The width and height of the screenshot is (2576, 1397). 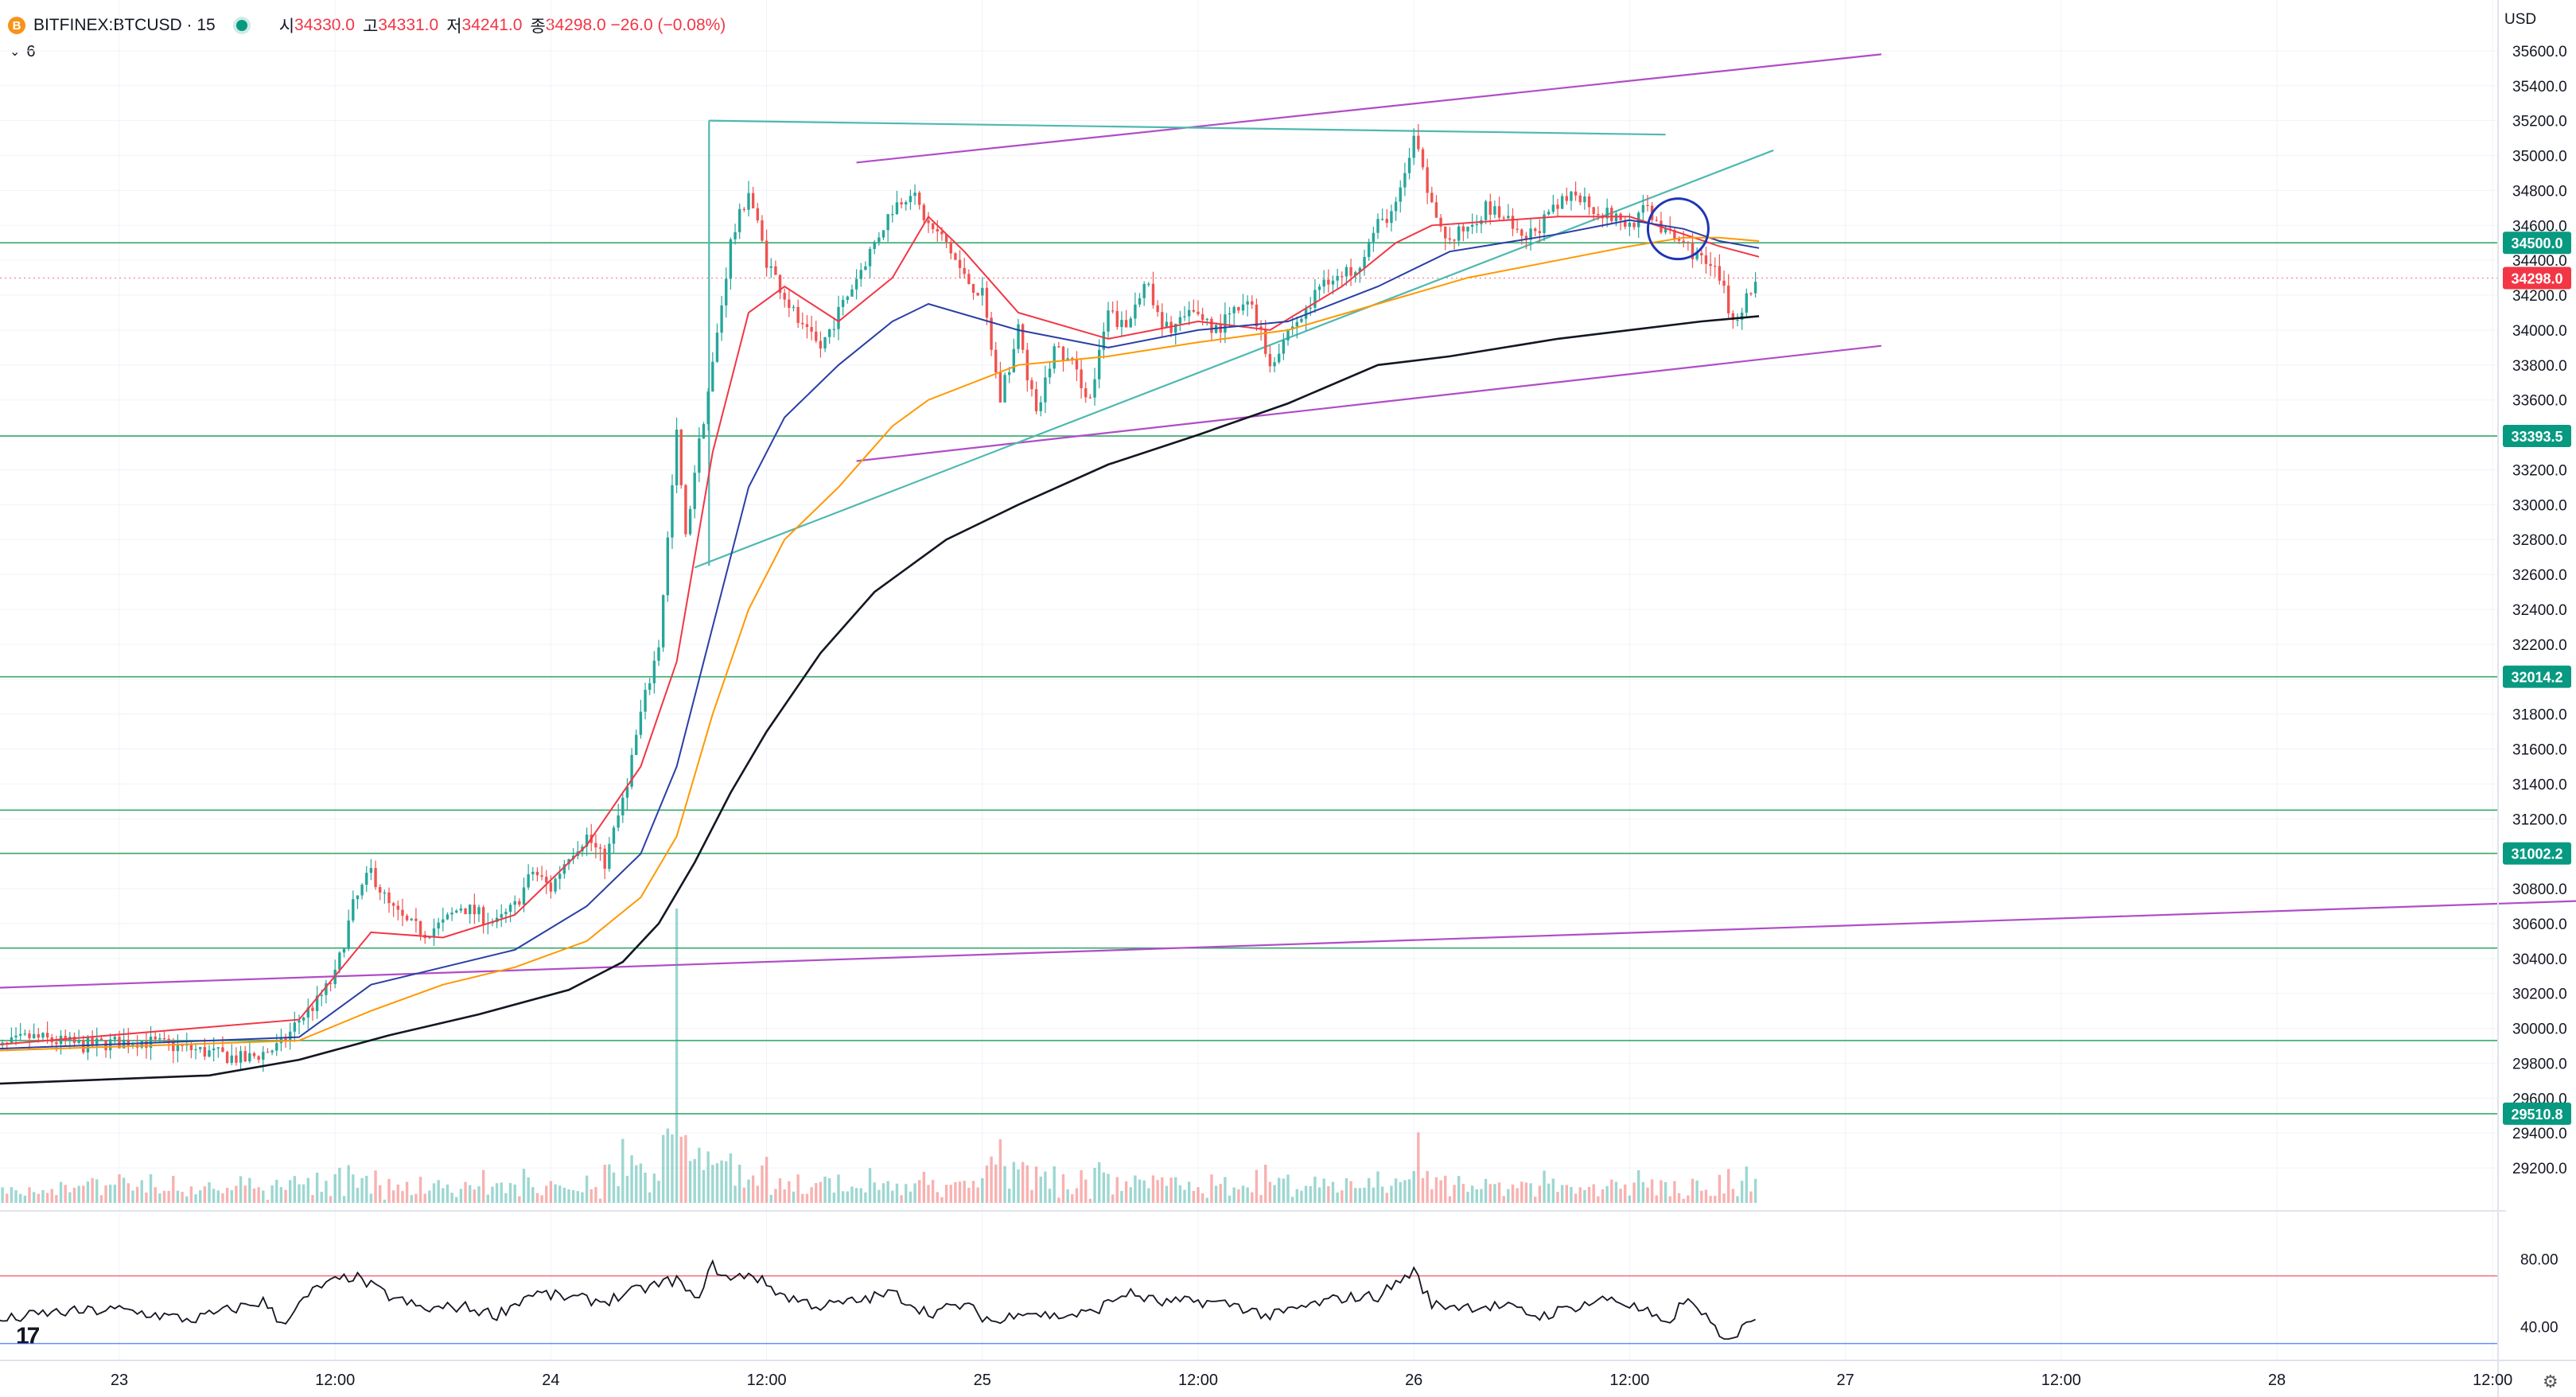 What do you see at coordinates (28, 1336) in the screenshot?
I see `tradingview-logo-icon: 17` at bounding box center [28, 1336].